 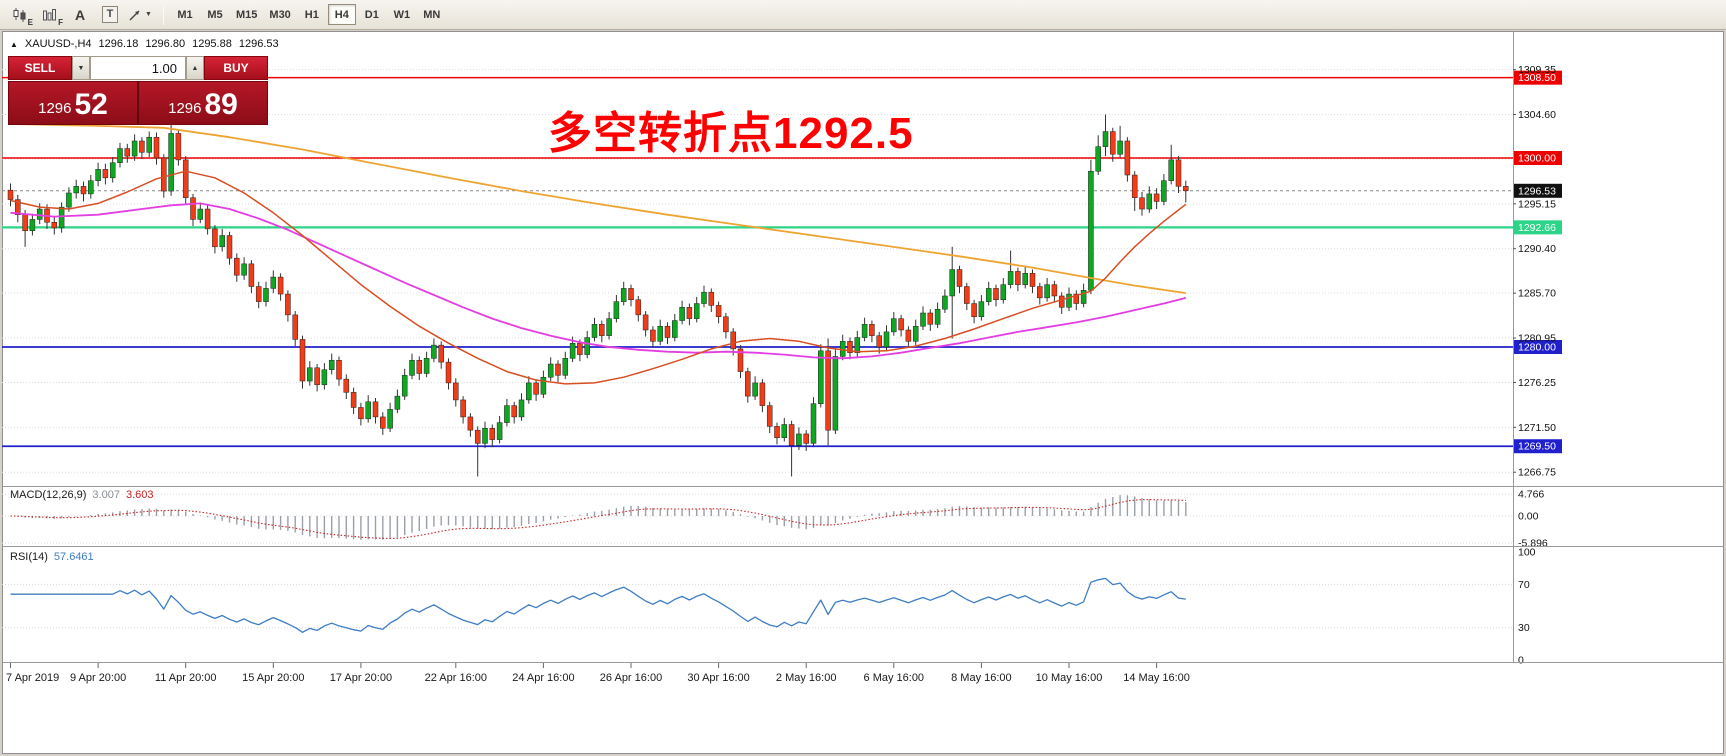 What do you see at coordinates (981, 678) in the screenshot?
I see `svg-text: 8 May 16:00` at bounding box center [981, 678].